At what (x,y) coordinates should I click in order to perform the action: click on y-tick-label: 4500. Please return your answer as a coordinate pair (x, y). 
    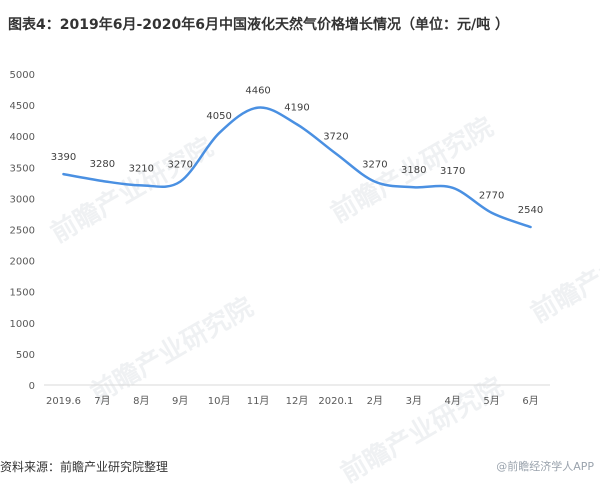
    Looking at the image, I should click on (22, 106).